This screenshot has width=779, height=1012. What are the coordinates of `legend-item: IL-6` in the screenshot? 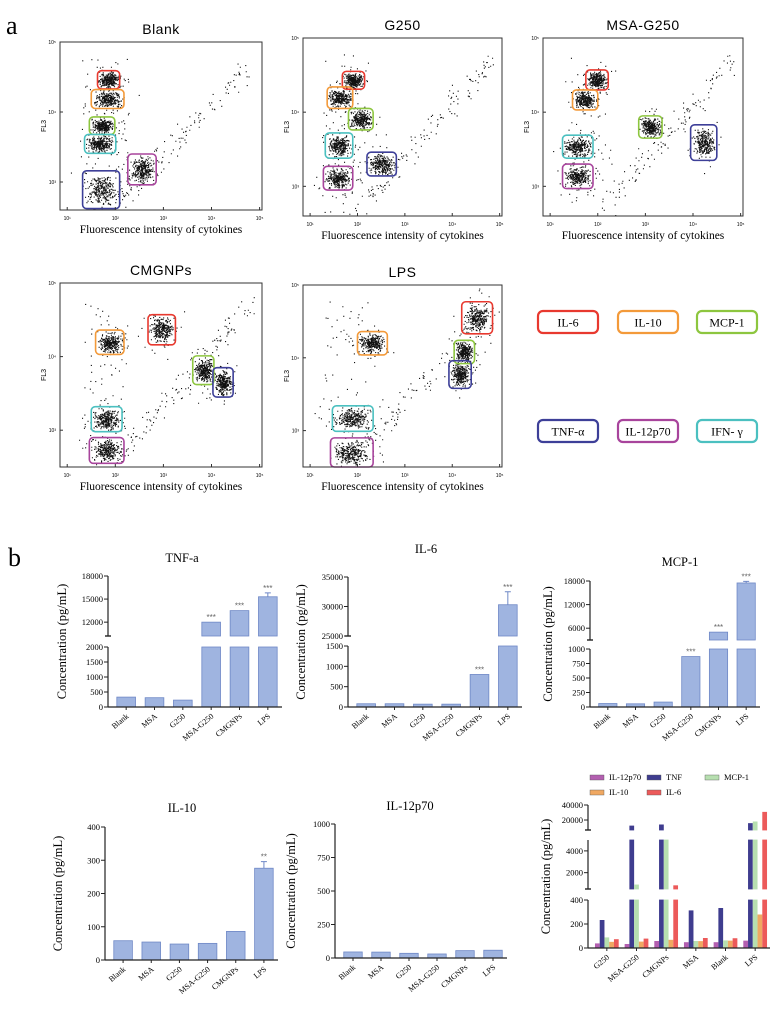 It's located at (663, 792).